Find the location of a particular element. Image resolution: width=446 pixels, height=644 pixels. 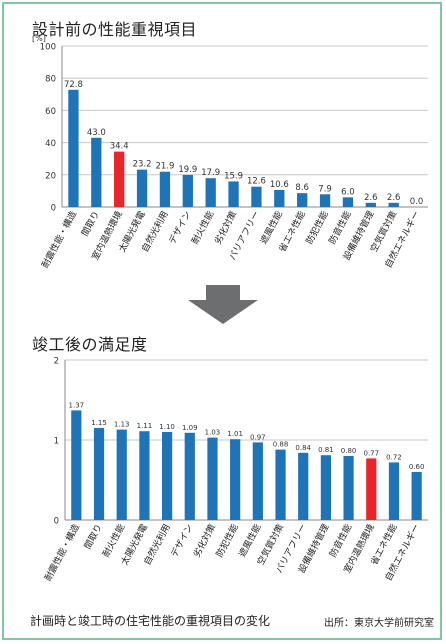

data-label: 17.9 is located at coordinates (210, 173).